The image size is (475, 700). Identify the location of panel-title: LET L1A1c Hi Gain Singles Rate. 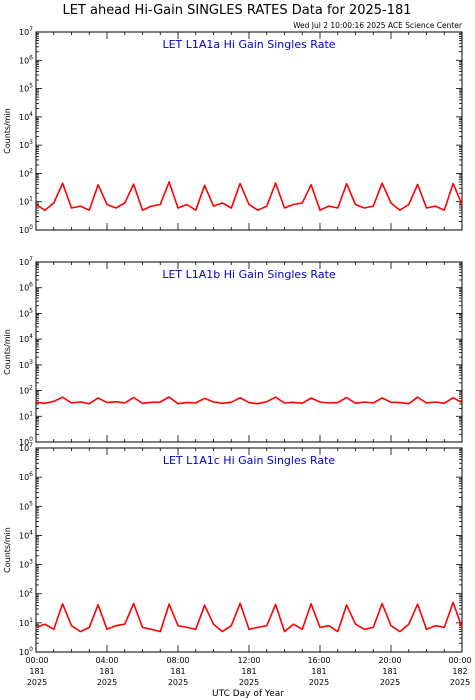
(249, 460).